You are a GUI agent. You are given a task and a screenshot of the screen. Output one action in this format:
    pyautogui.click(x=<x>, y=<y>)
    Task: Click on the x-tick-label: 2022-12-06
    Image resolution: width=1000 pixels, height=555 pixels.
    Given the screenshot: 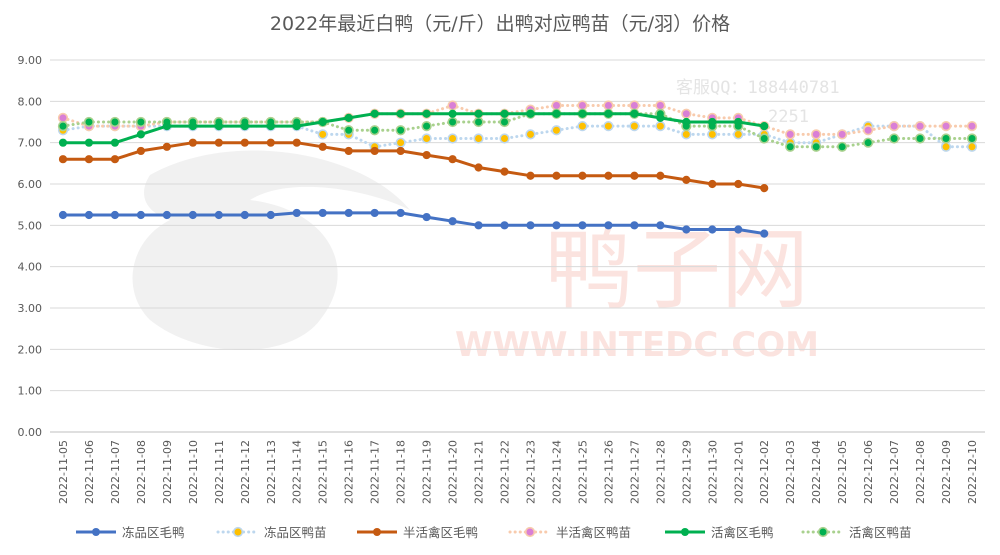 What is the action you would take?
    pyautogui.click(x=868, y=472)
    